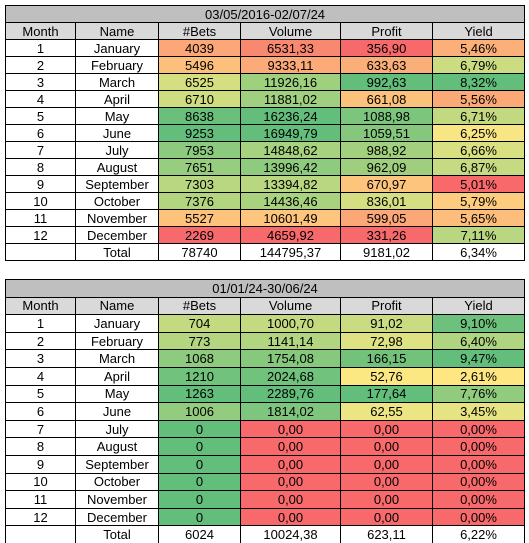 This screenshot has width=529, height=543. Describe the element at coordinates (40, 184) in the screenshot. I see `label-cell: 9` at that location.